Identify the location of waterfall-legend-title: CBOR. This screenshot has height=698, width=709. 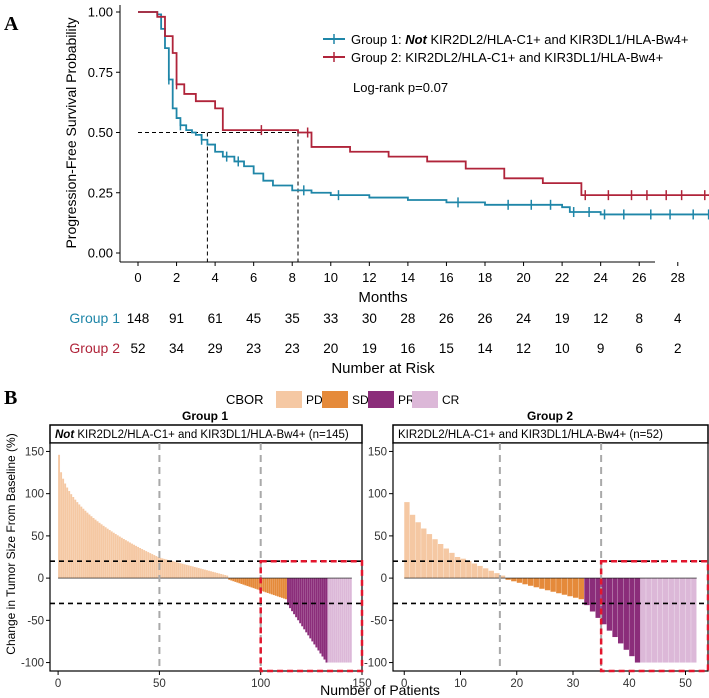
(245, 399).